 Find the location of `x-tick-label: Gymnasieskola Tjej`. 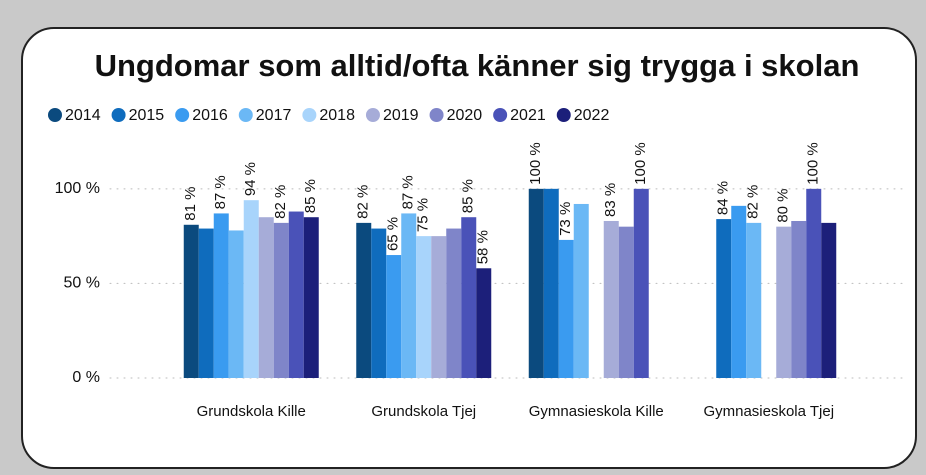

x-tick-label: Gymnasieskola Tjej is located at coordinates (768, 411).